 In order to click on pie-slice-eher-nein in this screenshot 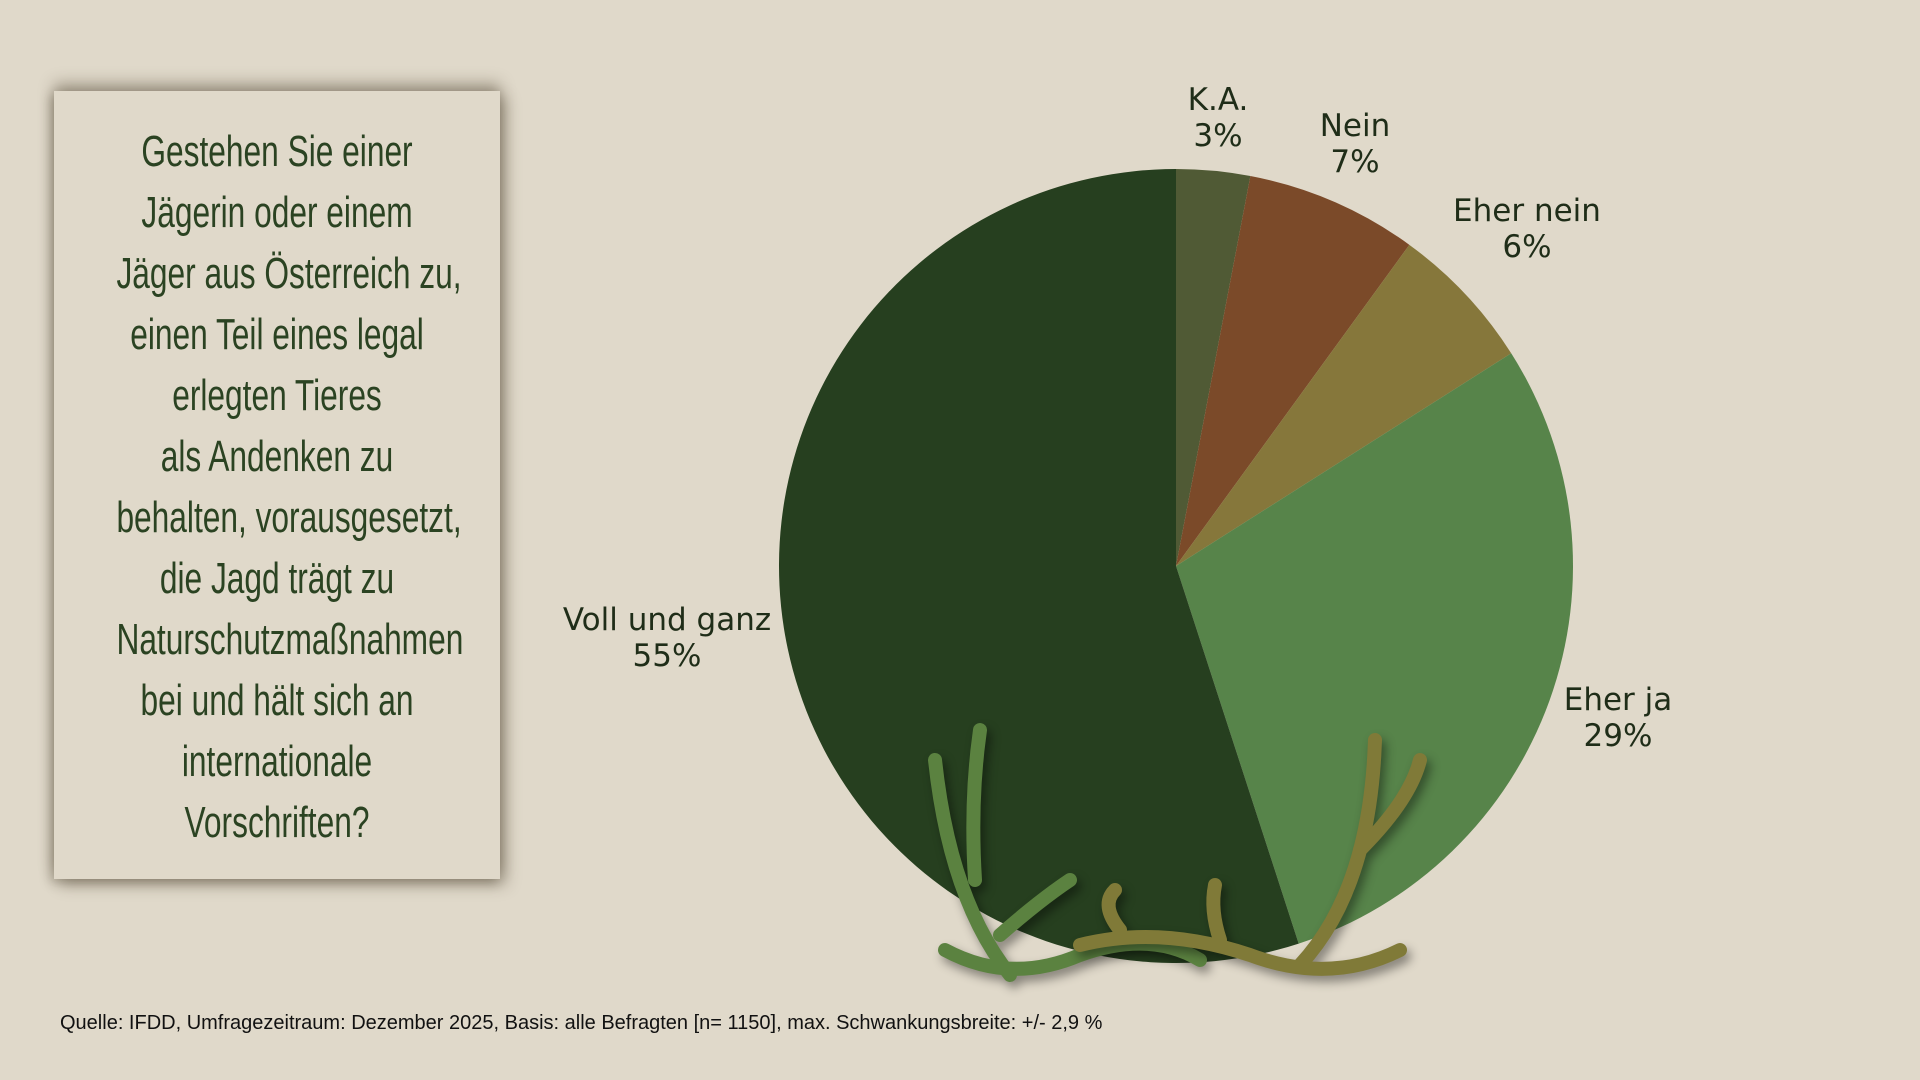, I will do `click(1344, 405)`.